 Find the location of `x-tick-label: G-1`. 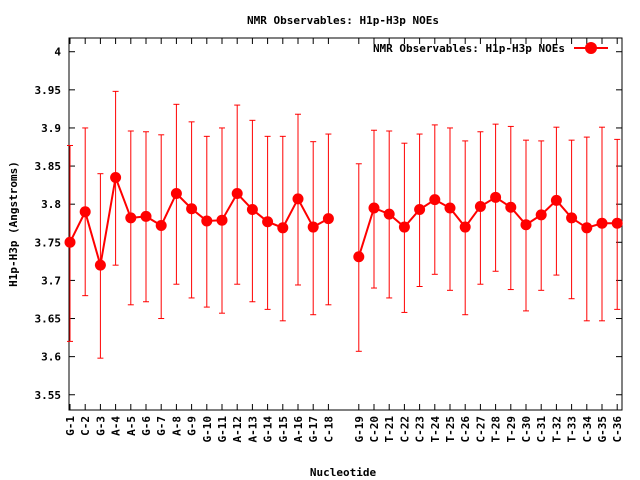

x-tick-label: G-1 is located at coordinates (70, 426).